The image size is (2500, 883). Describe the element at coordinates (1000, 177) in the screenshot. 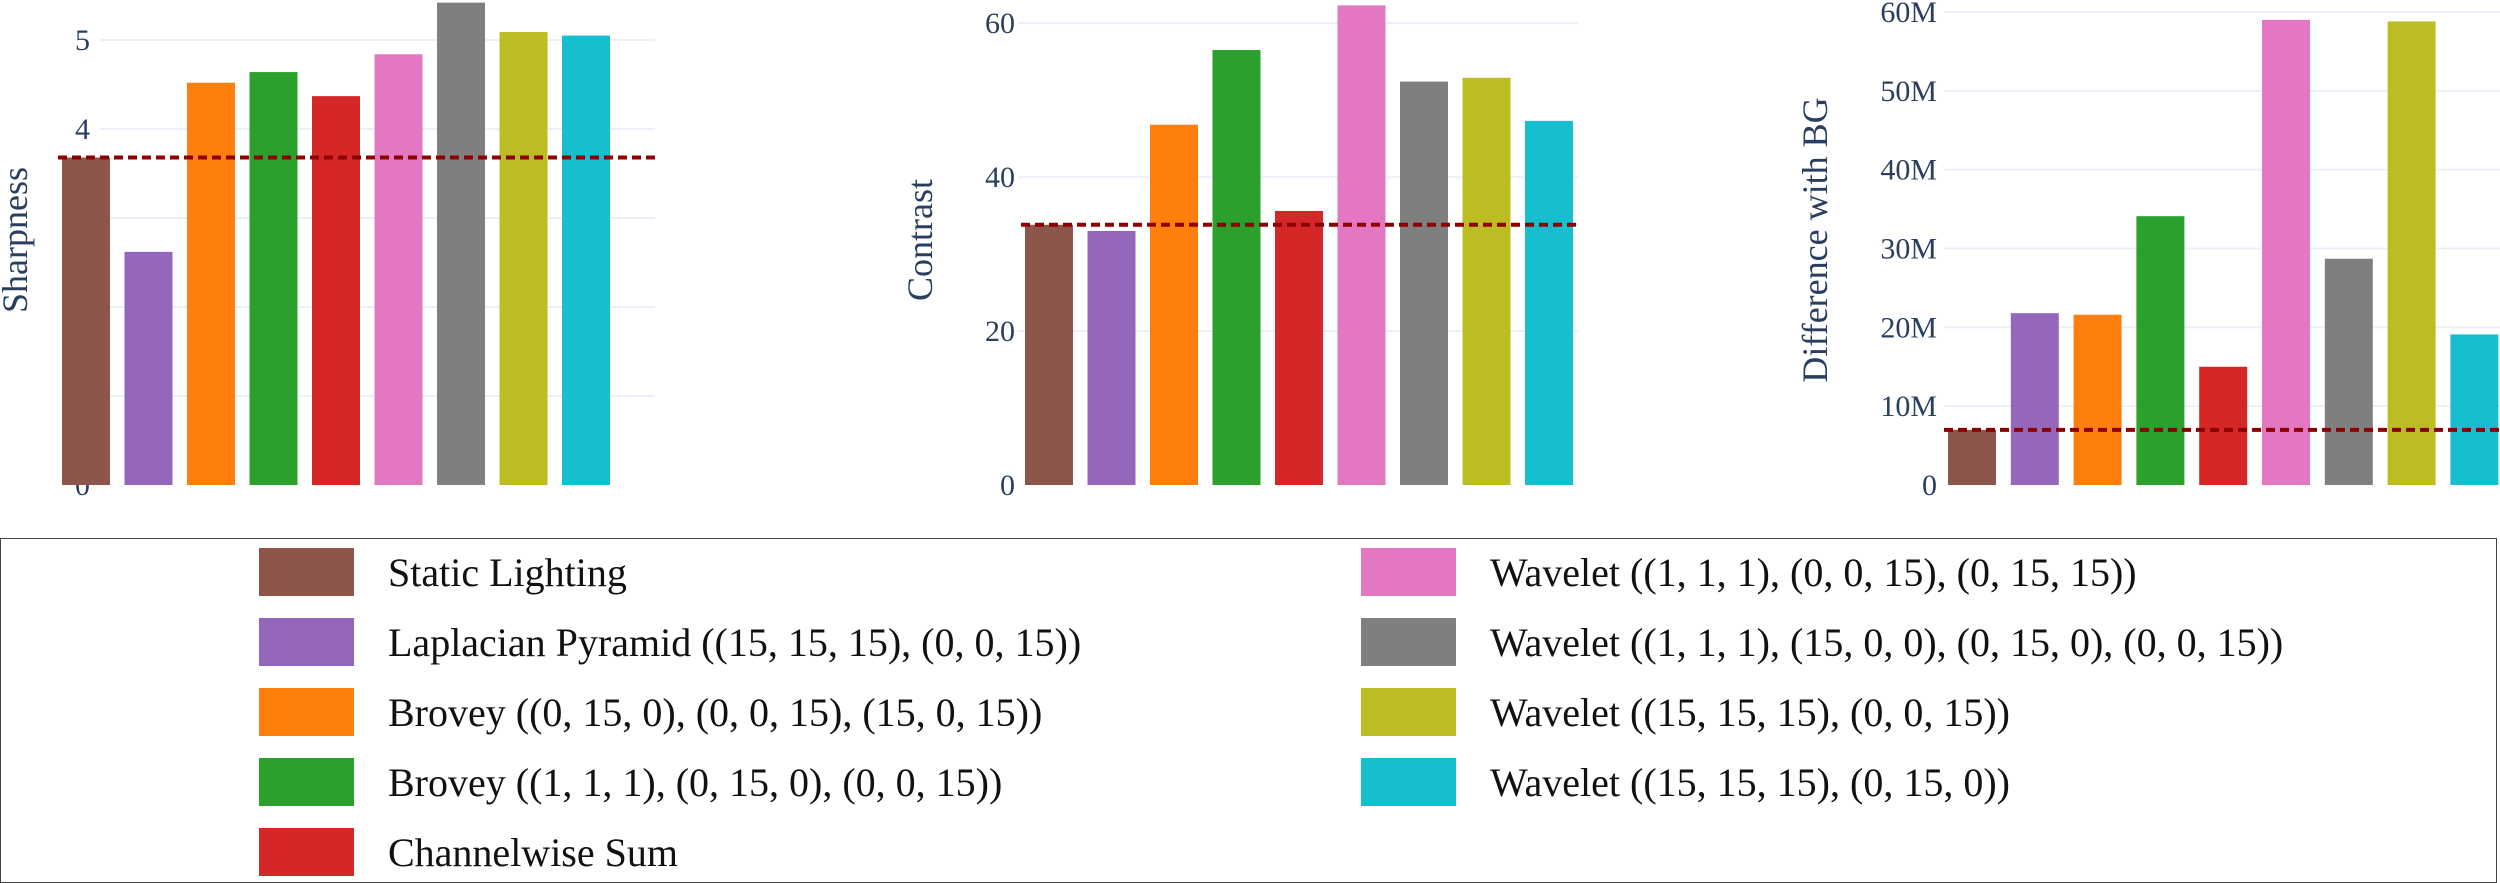

I see `contrast-y-tick-label: 40` at that location.